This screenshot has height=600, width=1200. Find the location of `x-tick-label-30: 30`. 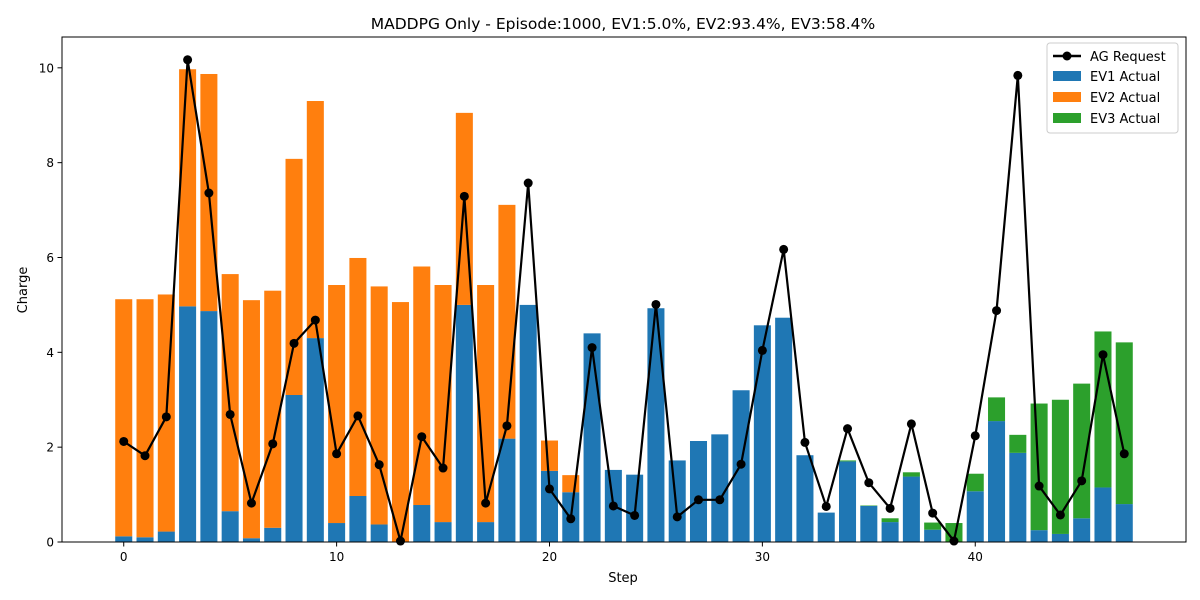

x-tick-label-30: 30 is located at coordinates (762, 557).